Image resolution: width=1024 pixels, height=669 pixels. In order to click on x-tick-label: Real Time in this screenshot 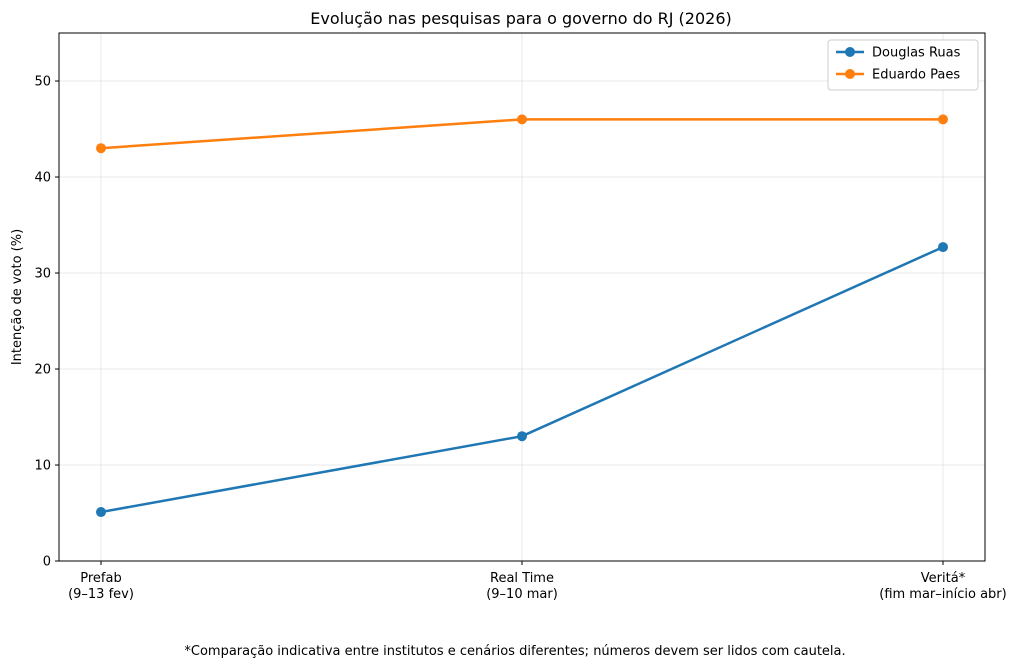, I will do `click(522, 578)`.